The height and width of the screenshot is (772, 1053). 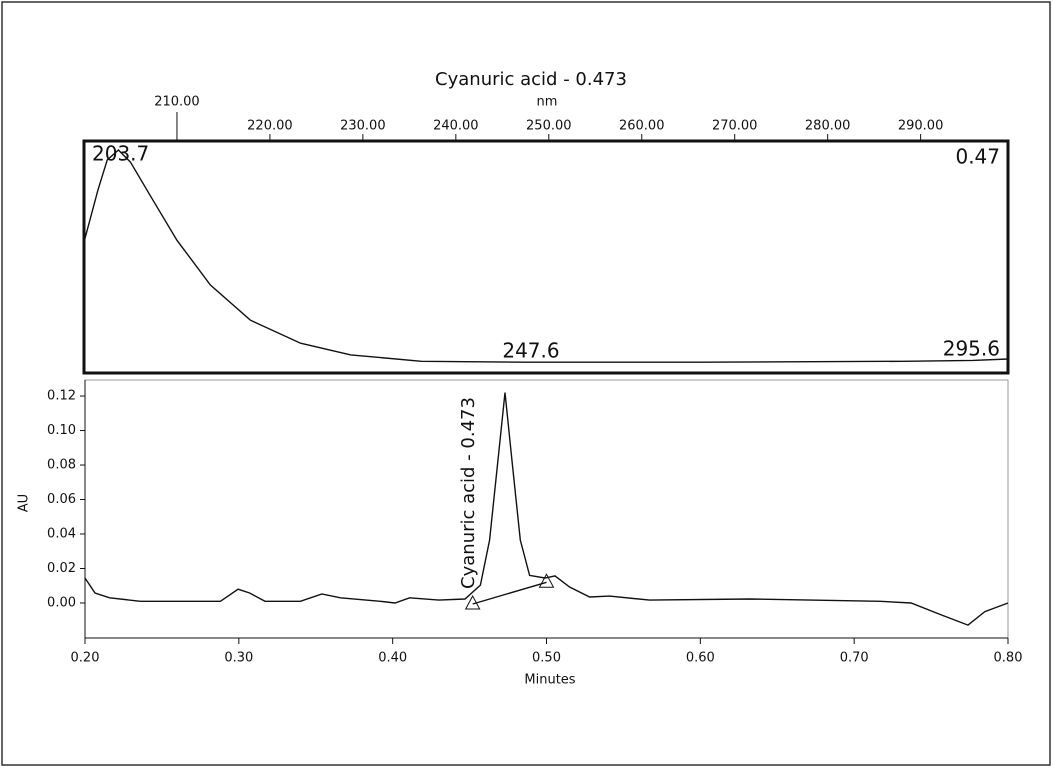 What do you see at coordinates (735, 126) in the screenshot?
I see `x-tick-label: 270.00` at bounding box center [735, 126].